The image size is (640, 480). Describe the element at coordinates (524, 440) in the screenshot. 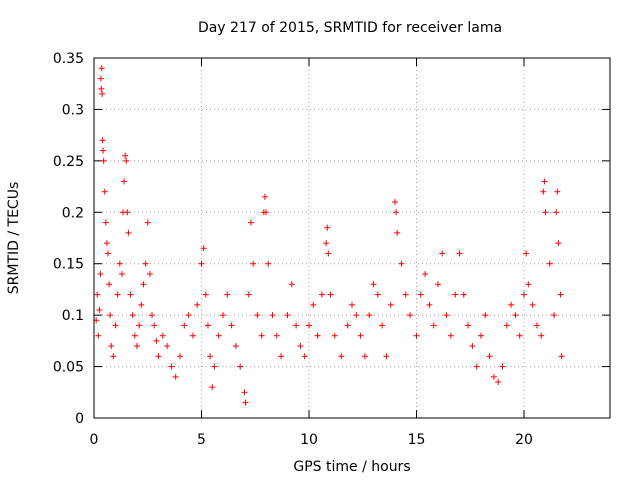

I see `x-tick-label: 20` at that location.